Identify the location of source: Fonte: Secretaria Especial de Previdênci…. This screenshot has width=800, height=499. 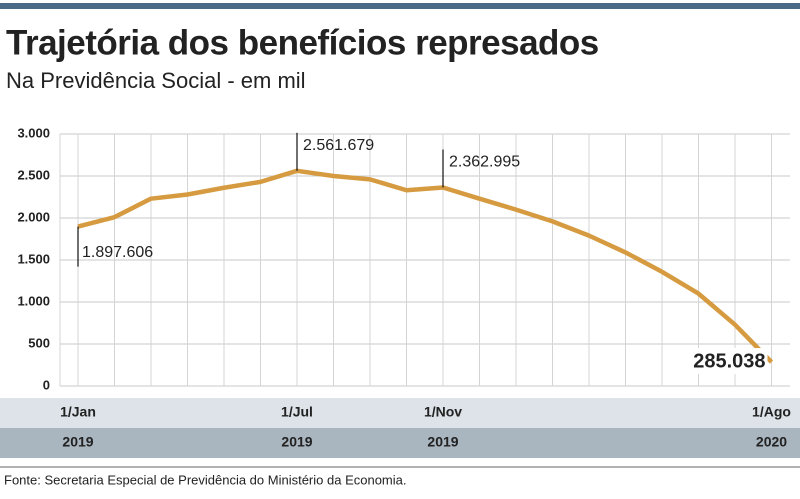
(205, 479).